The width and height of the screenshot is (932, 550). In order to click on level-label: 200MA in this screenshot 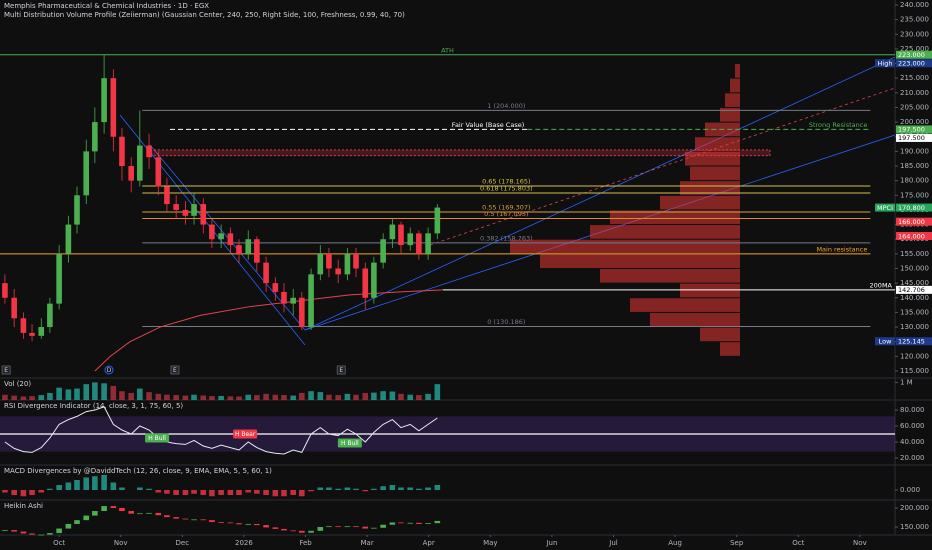, I will do `click(881, 285)`.